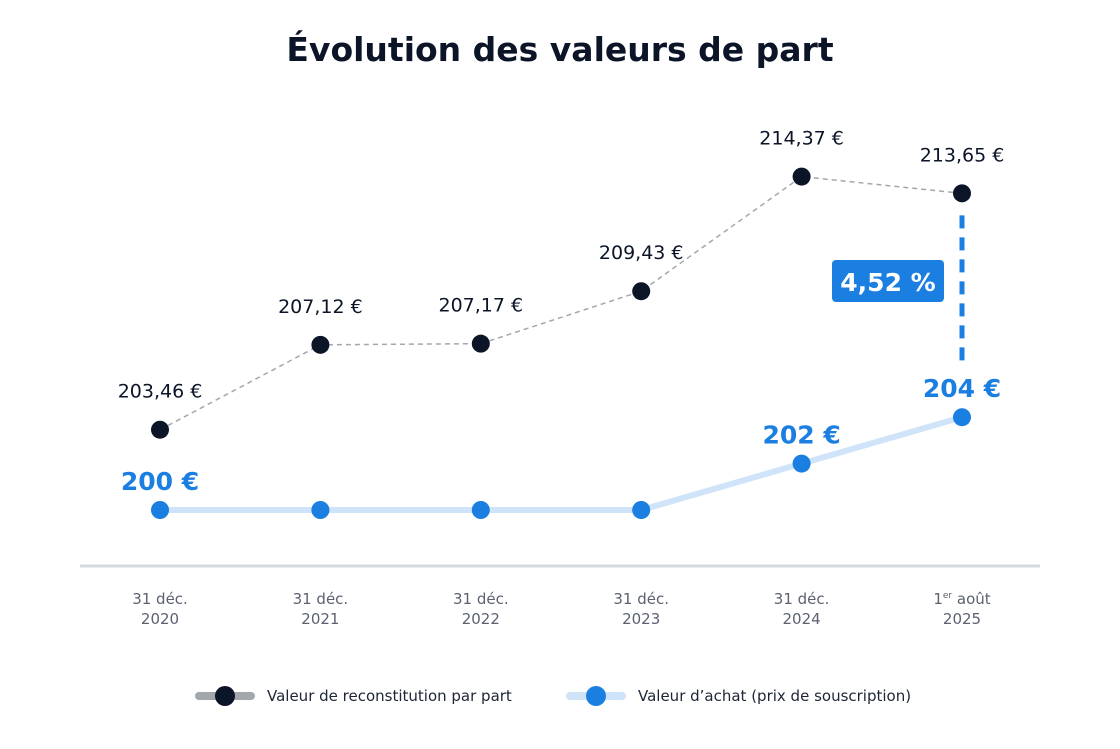 The height and width of the screenshot is (749, 1120). I want to click on data-label-reconstitution: 214,37 €, so click(801, 139).